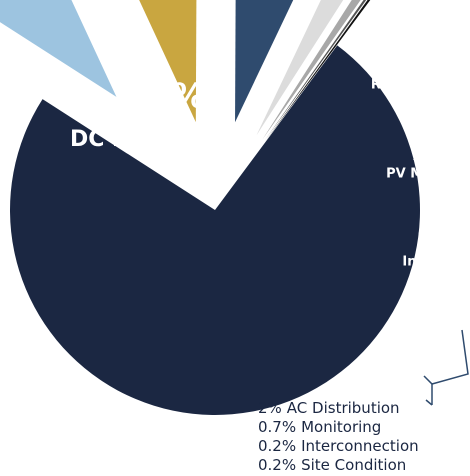 The width and height of the screenshot is (470, 476). Describe the element at coordinates (165, 139) in the screenshot. I see `category-label: DC Distribution` at that location.